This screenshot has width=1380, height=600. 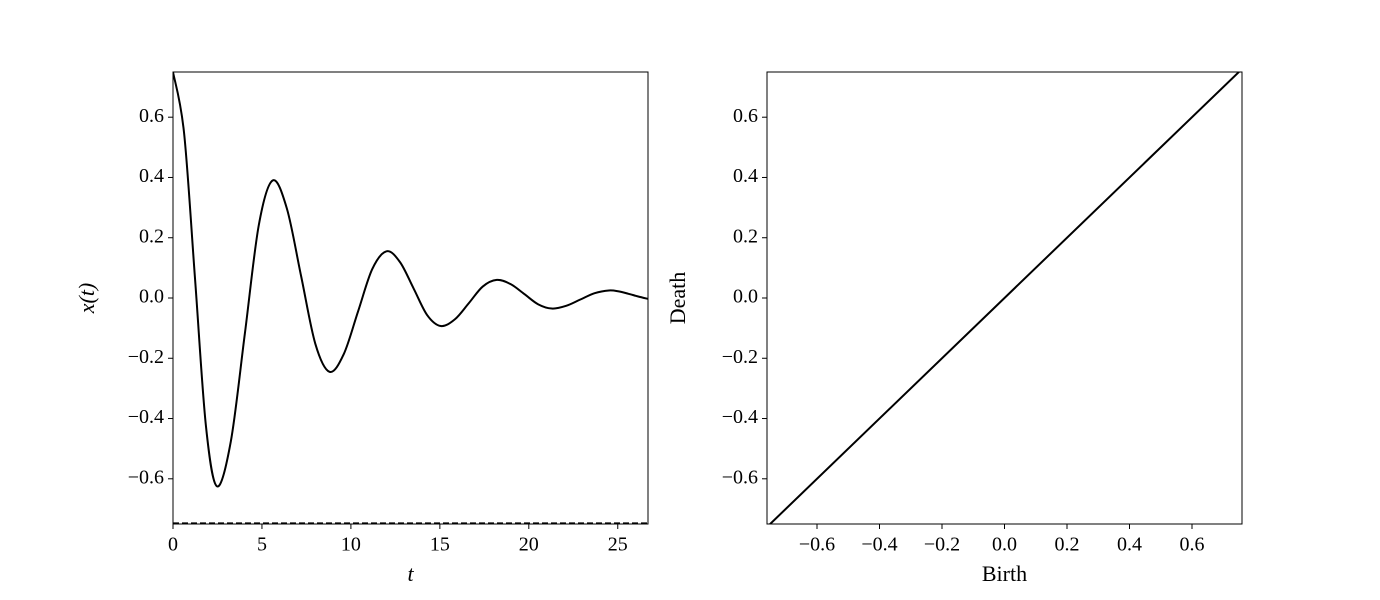 What do you see at coordinates (86, 299) in the screenshot?
I see `y-axis-label: x(t)` at bounding box center [86, 299].